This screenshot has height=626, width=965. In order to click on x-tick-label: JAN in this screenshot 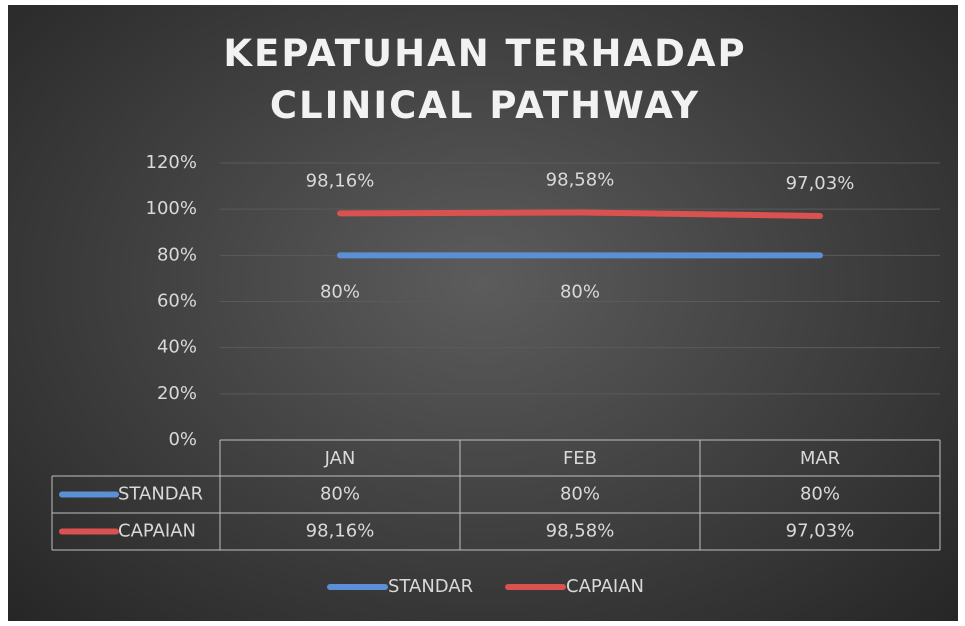, I will do `click(340, 458)`.